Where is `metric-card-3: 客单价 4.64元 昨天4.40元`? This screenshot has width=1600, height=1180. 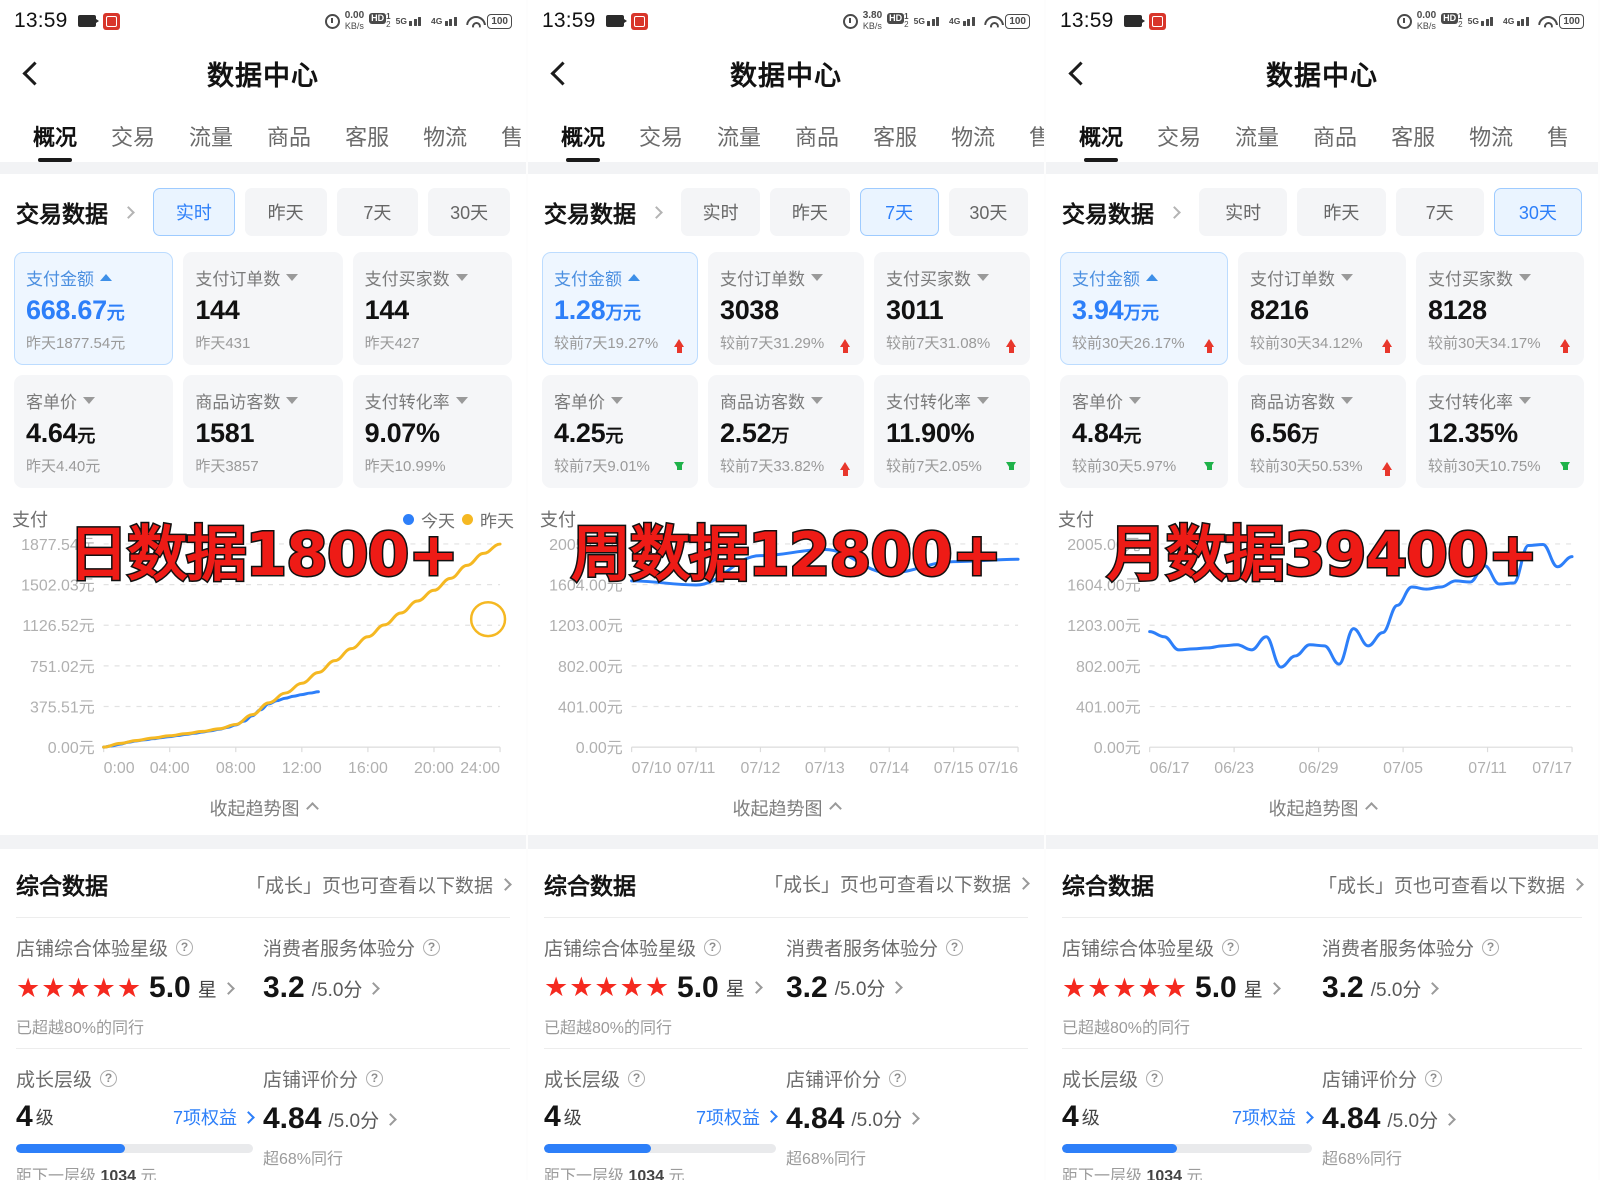
metric-card-3: 客单价 4.64元 昨天4.40元 is located at coordinates (94, 431).